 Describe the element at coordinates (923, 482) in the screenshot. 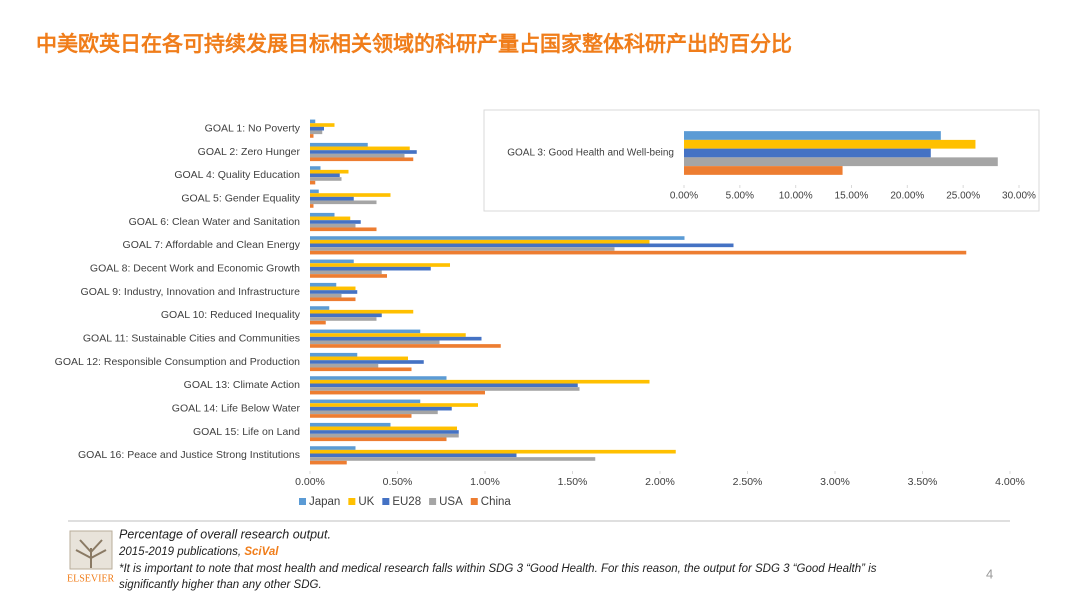

I see `x-tick-label: 3.50%` at that location.